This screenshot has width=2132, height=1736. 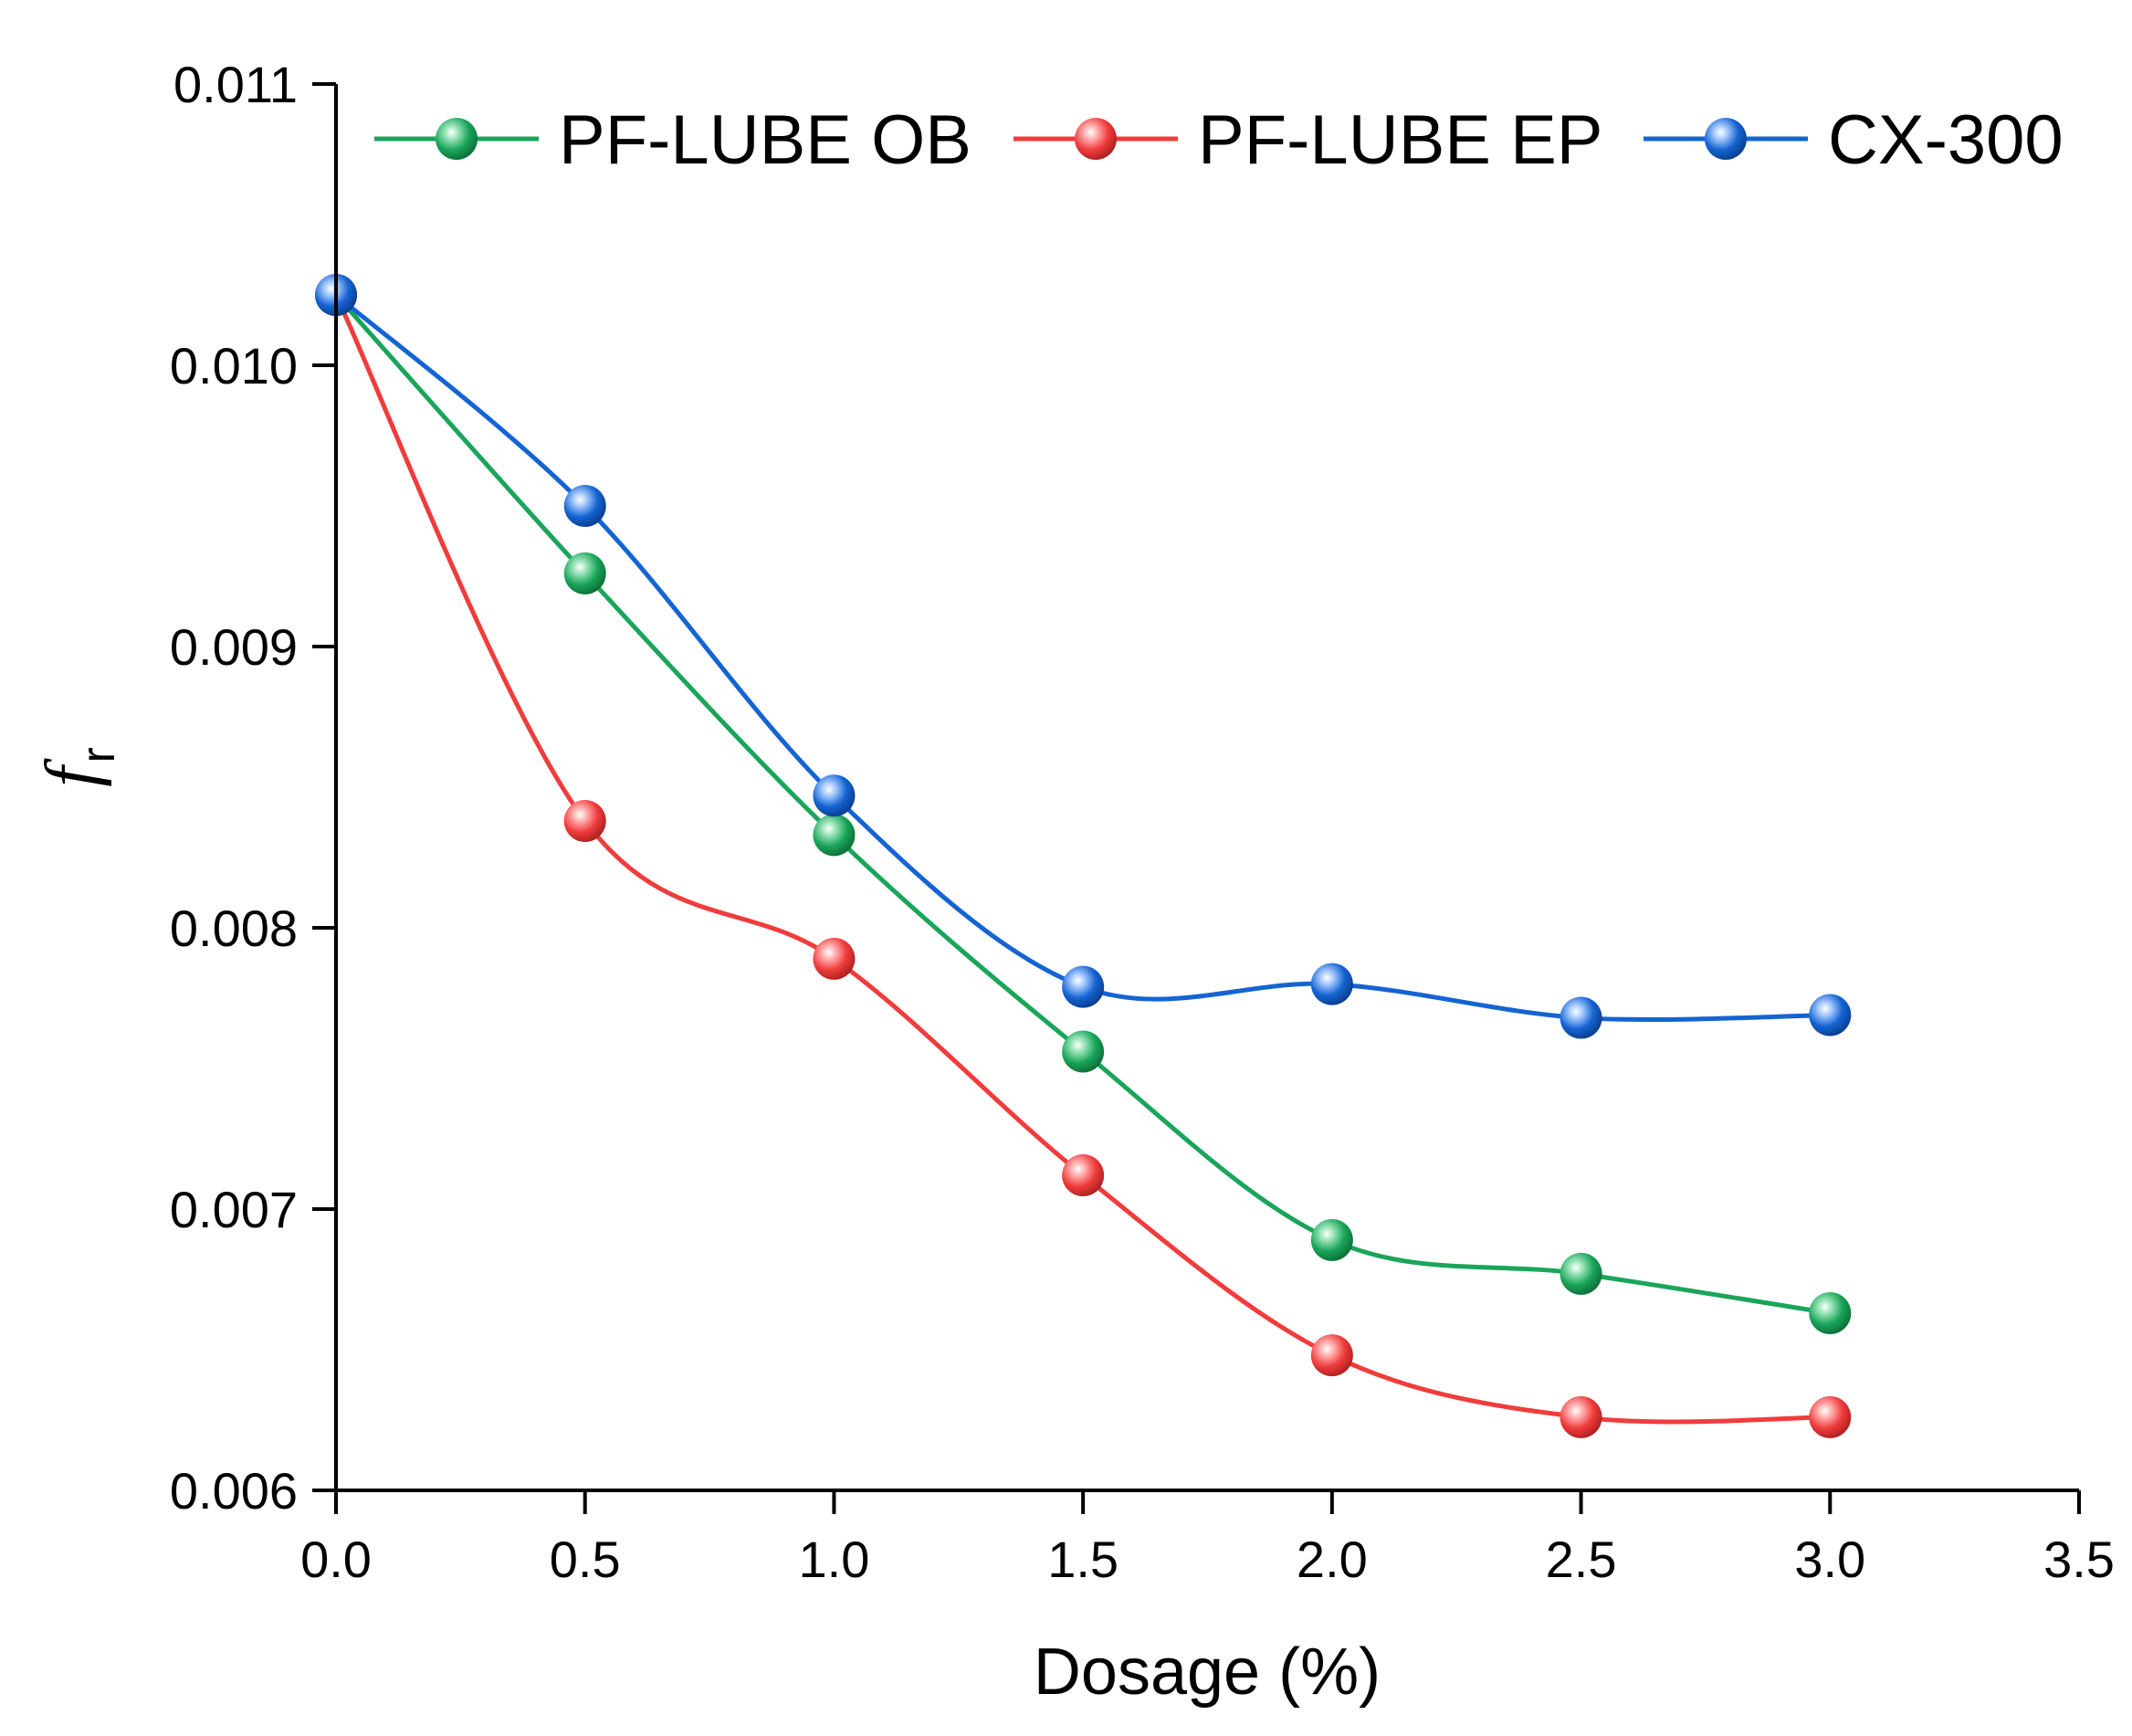 What do you see at coordinates (234, 1491) in the screenshot?
I see `y-tick-label: 0.006` at bounding box center [234, 1491].